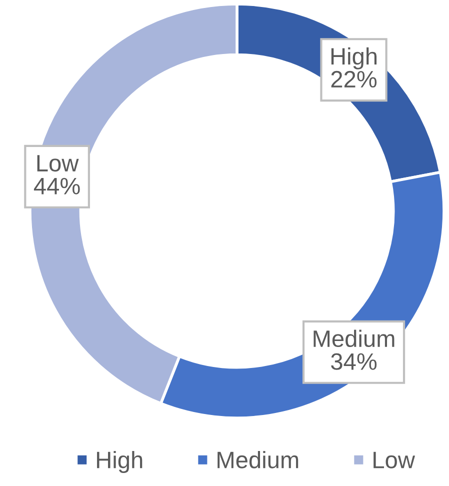  What do you see at coordinates (119, 462) in the screenshot?
I see `legend-label: High` at bounding box center [119, 462].